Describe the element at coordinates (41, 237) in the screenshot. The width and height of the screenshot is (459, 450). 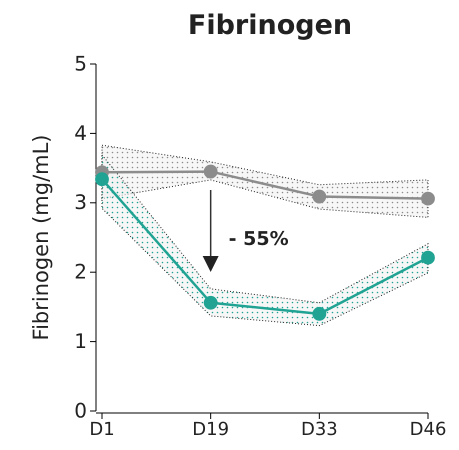
I see `y-axis-title: Fibrinogen (mg/mL)` at that location.